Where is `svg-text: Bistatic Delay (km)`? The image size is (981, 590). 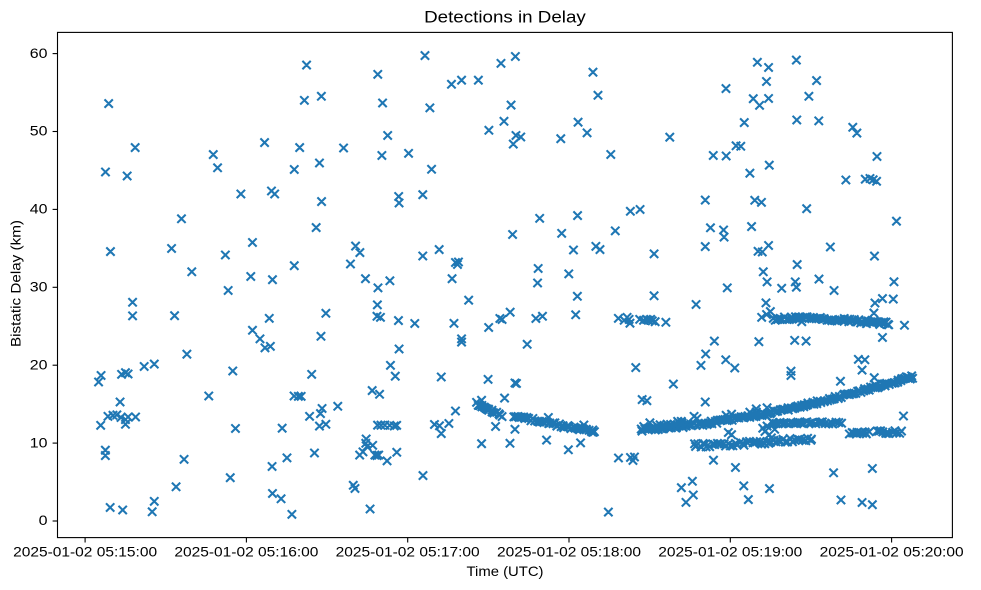
svg-text: Bistatic Delay (km) is located at coordinates (15, 283).